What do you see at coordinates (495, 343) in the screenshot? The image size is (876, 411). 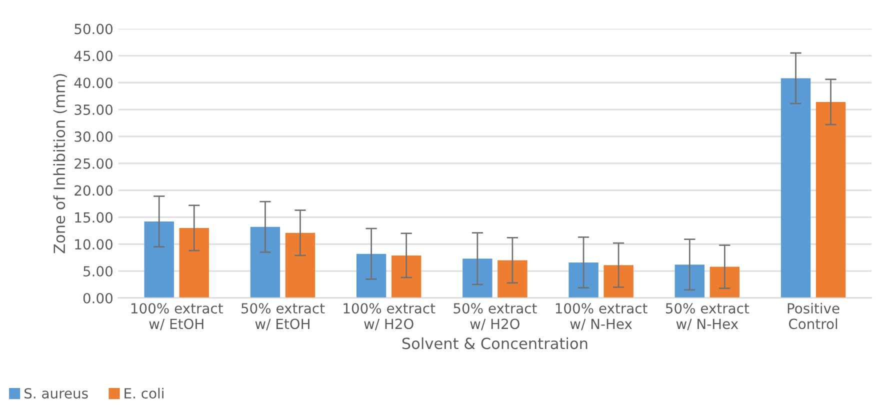 I see `x-axis-title: Solvent & Concentration` at bounding box center [495, 343].